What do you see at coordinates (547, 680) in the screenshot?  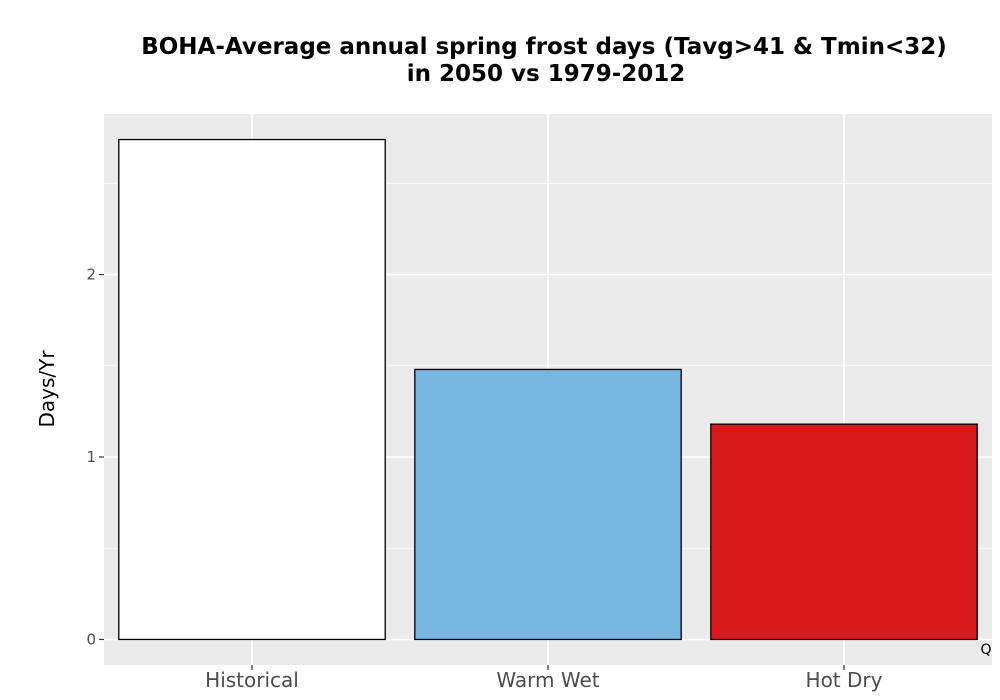 I see `x-tick-label-1: Warm Wet` at bounding box center [547, 680].